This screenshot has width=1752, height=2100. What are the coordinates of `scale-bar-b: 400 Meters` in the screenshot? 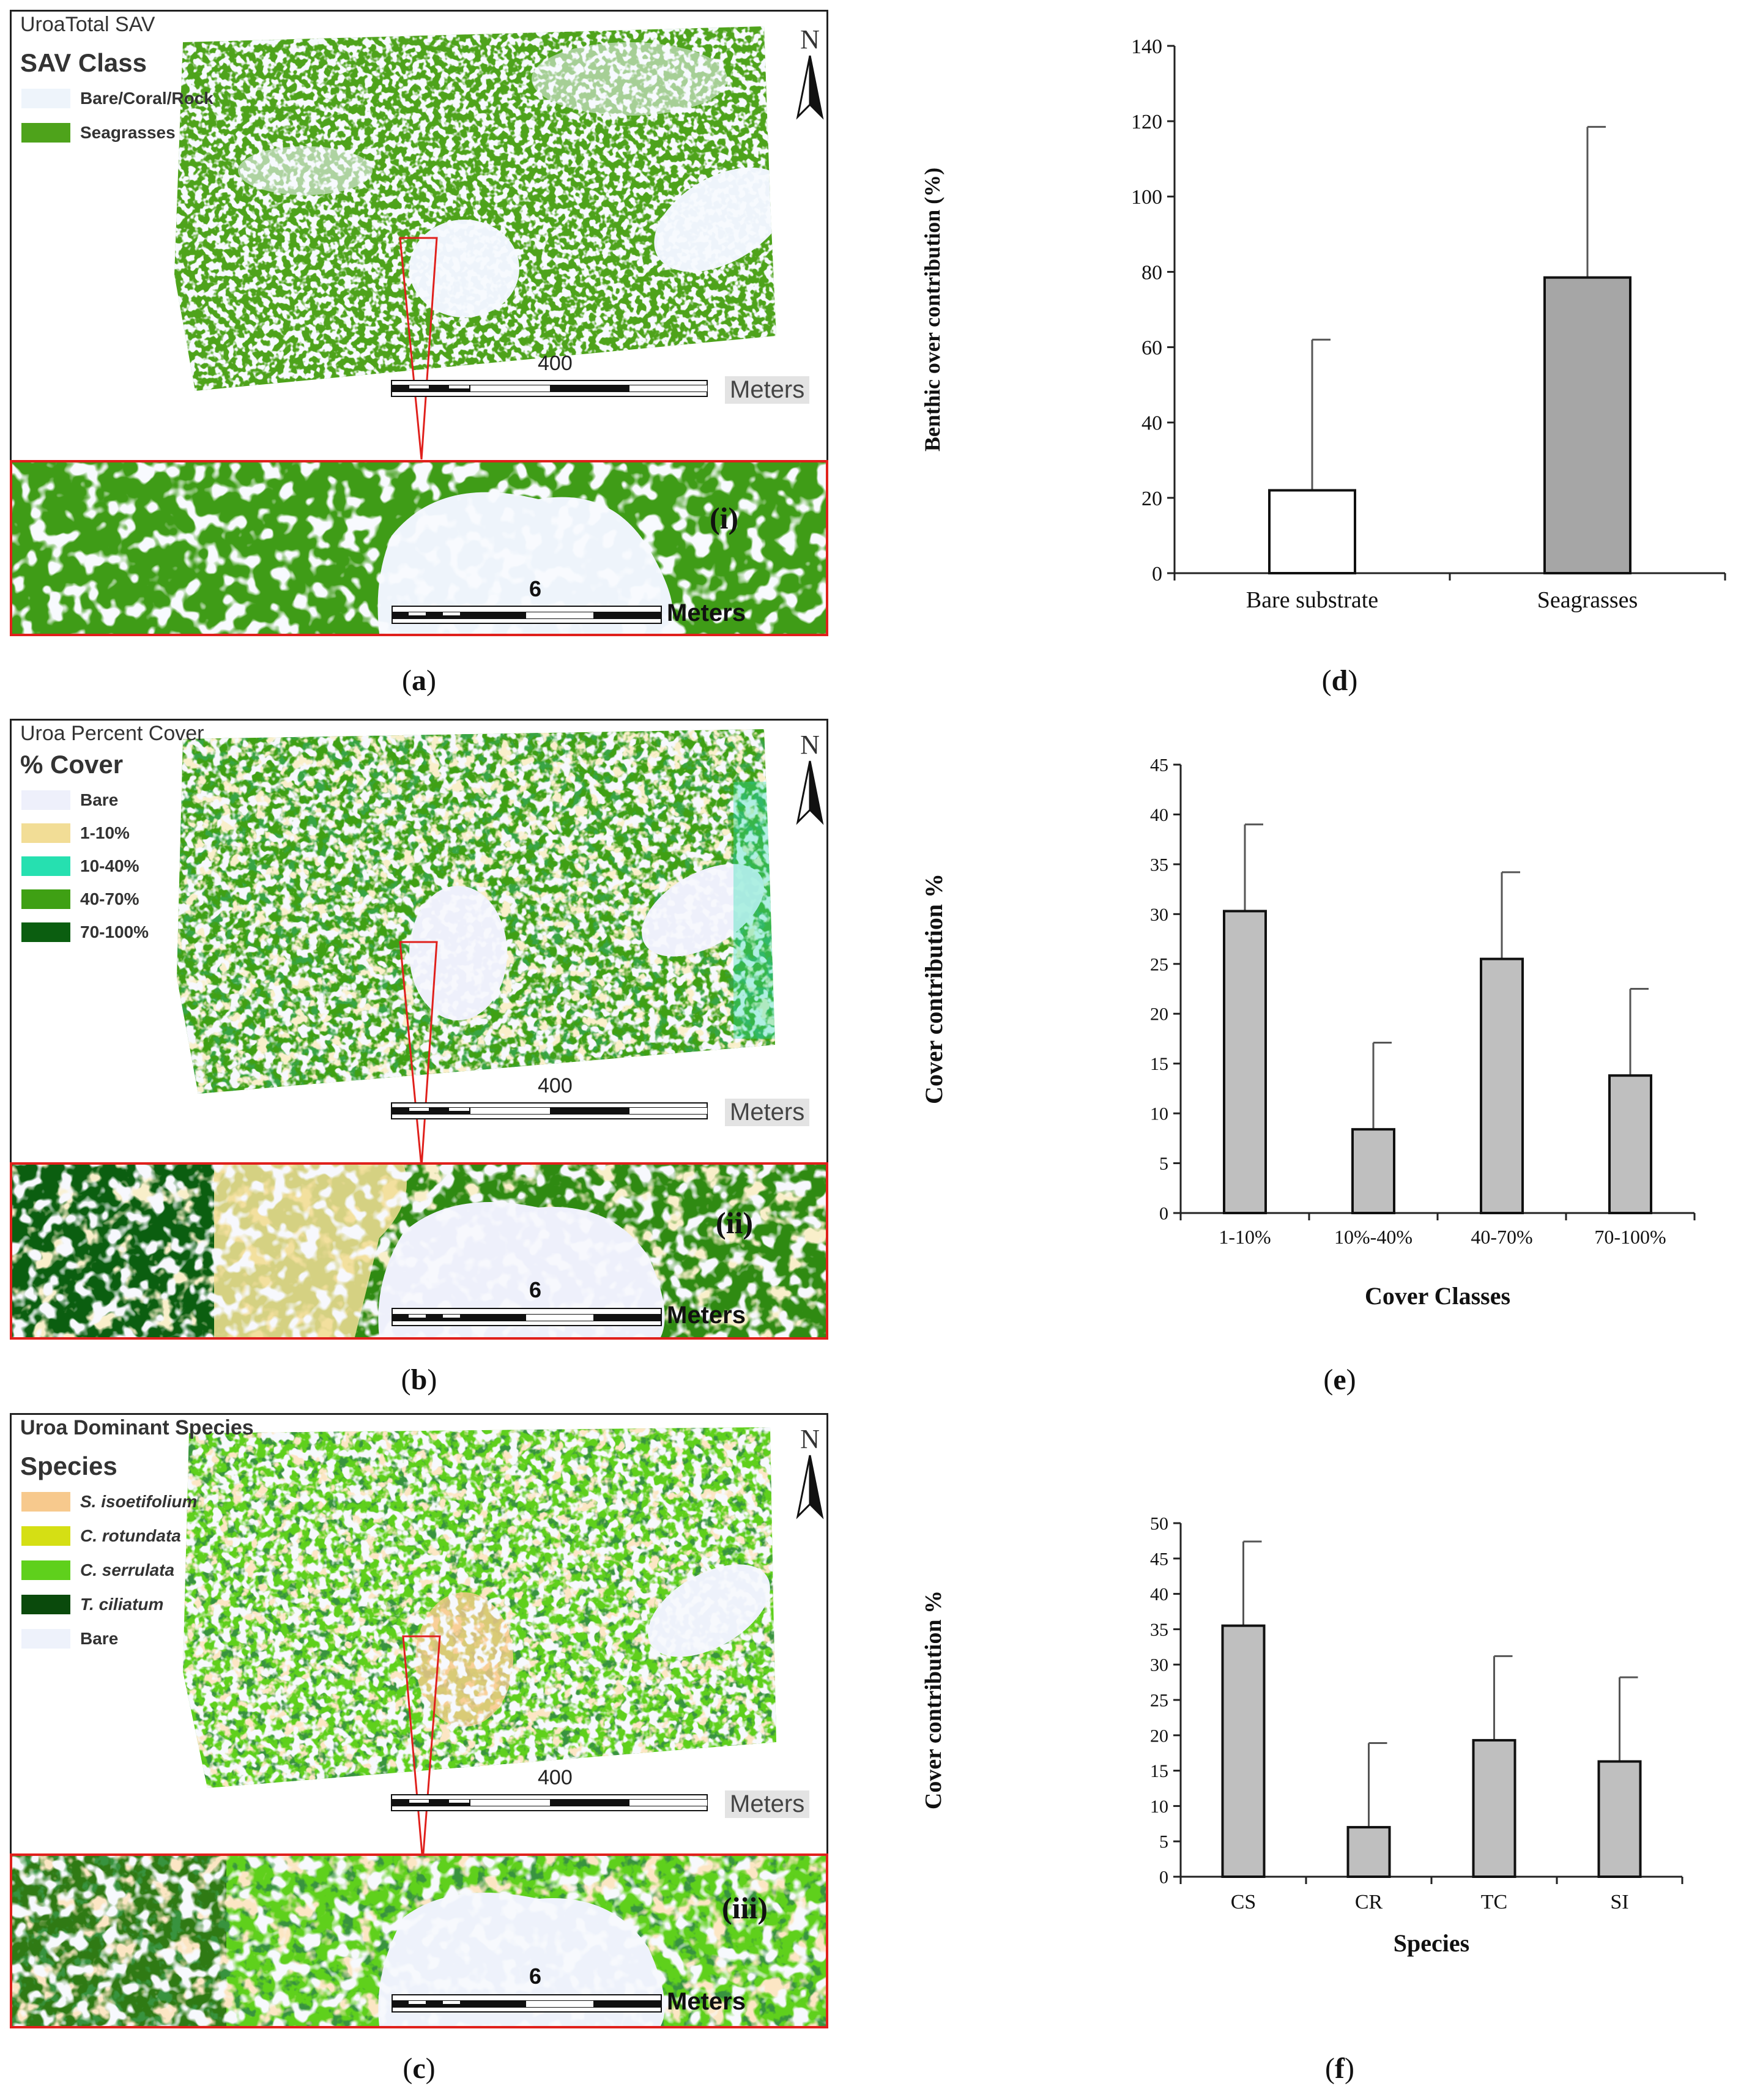 It's located at (605, 1100).